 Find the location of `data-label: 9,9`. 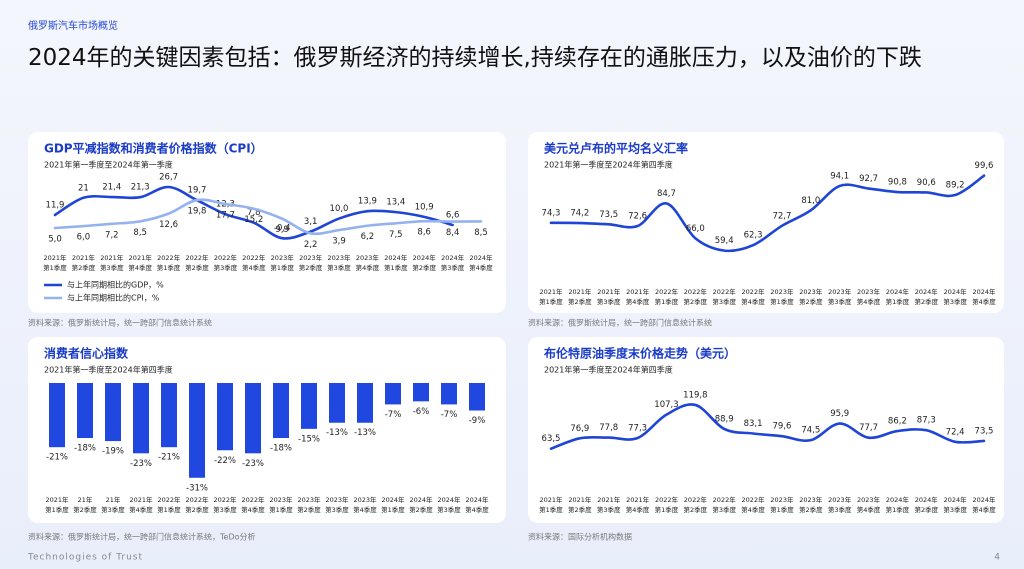

data-label: 9,9 is located at coordinates (282, 230).